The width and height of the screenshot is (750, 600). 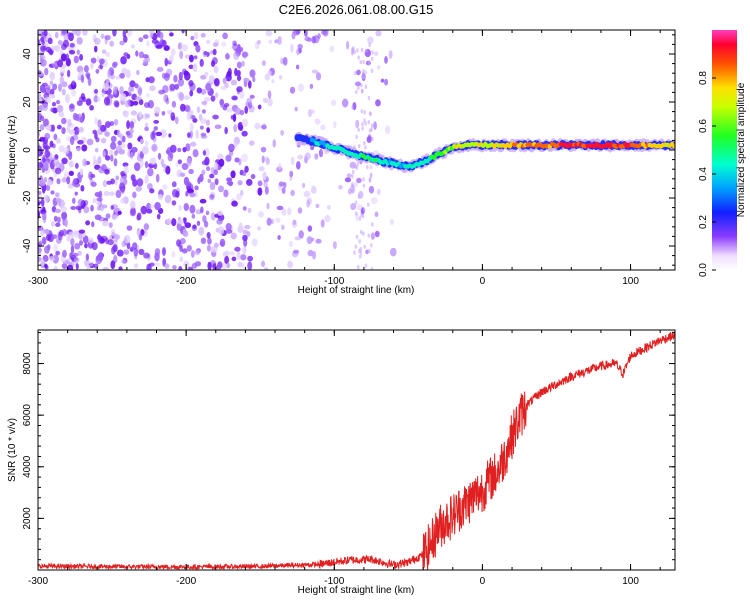 What do you see at coordinates (484, 152) in the screenshot?
I see `doppler-trace` at bounding box center [484, 152].